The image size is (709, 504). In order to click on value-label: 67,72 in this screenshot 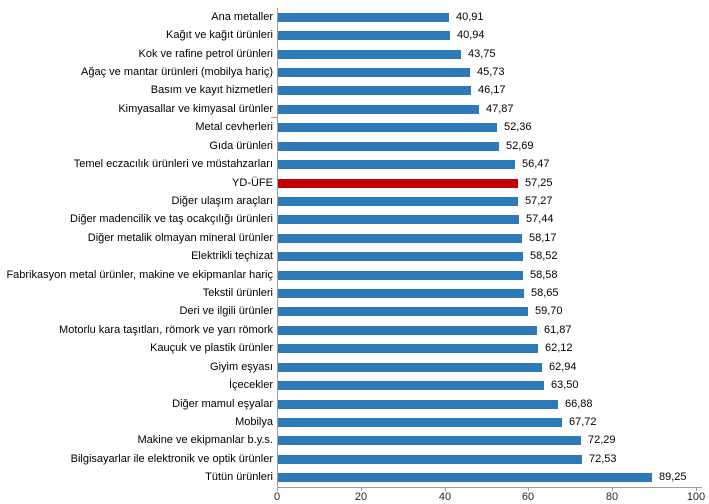, I will do `click(583, 422)`.